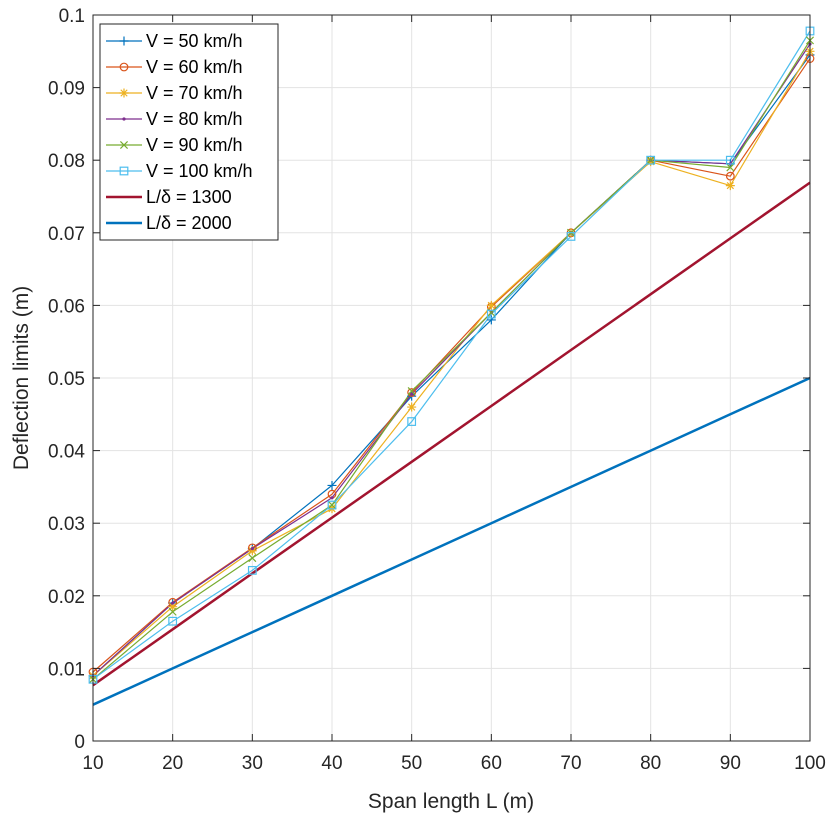  I want to click on y-tick-label: 0.08, so click(66, 161).